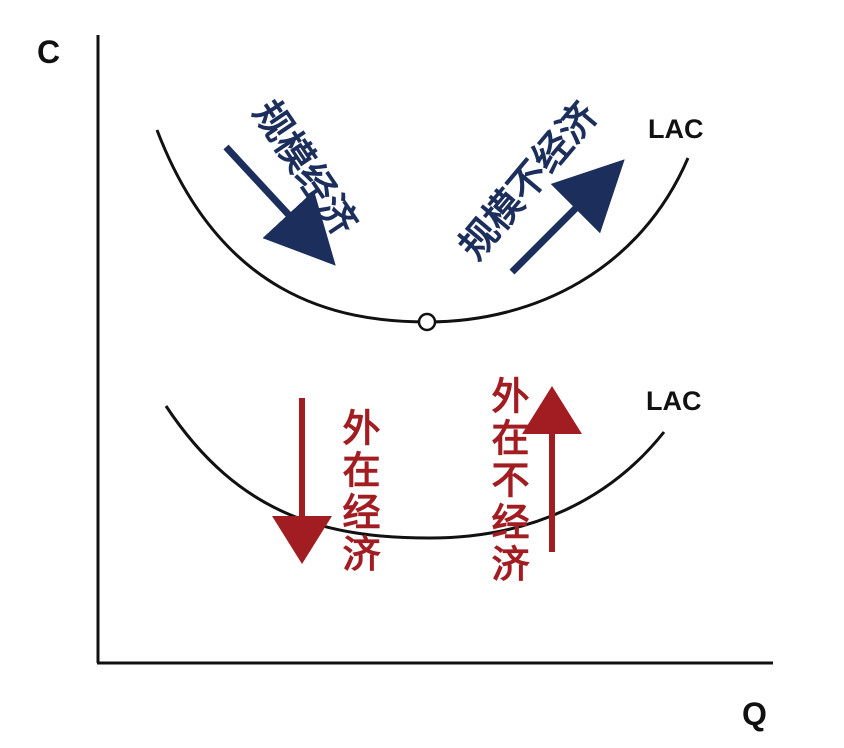  Describe the element at coordinates (279, 205) in the screenshot. I see `economies-of-scale-arrow` at that location.